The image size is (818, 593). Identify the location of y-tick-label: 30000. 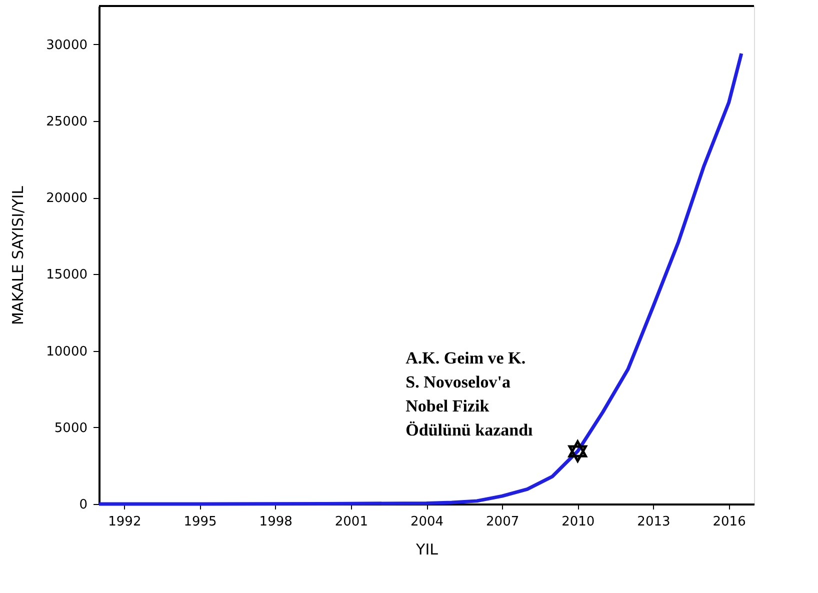
(67, 45).